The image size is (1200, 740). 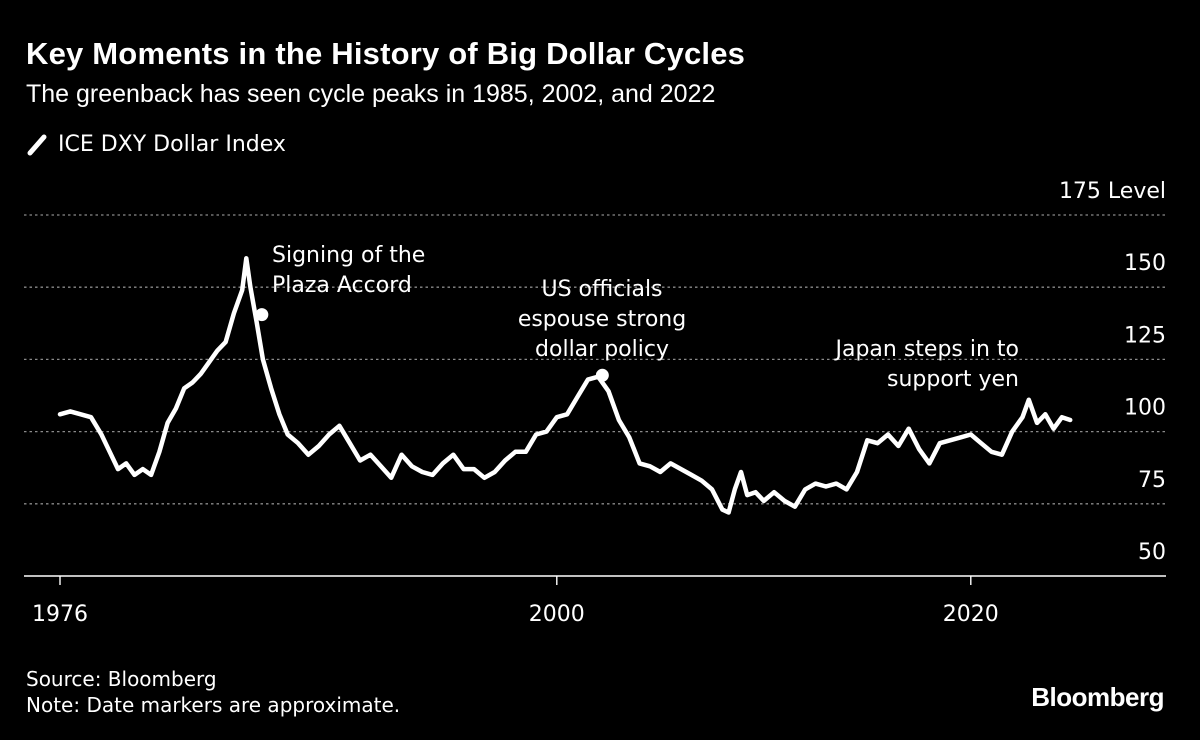 What do you see at coordinates (1097, 697) in the screenshot?
I see `bloomberg-logo: Bloomberg` at bounding box center [1097, 697].